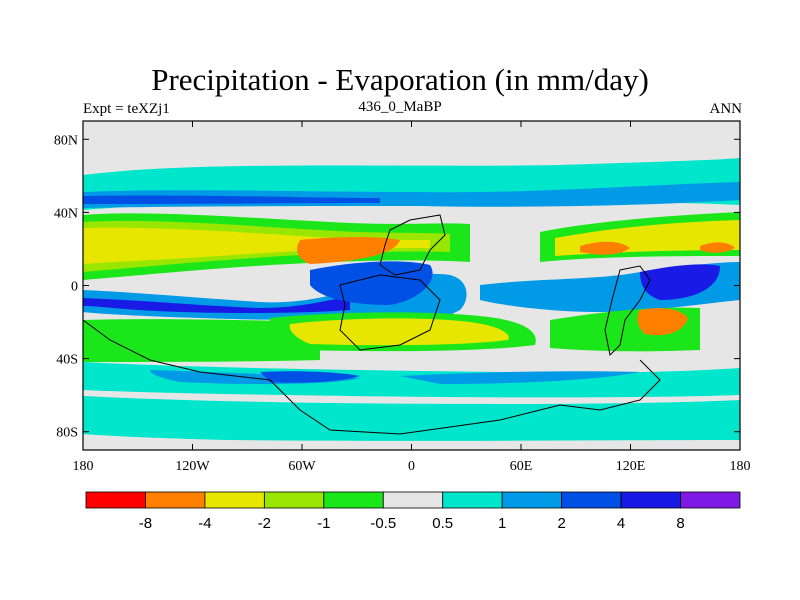 Image resolution: width=800 pixels, height=600 pixels. What do you see at coordinates (413, 511) in the screenshot?
I see `colorbar: -8 -4 -2 -1 -0.5 0.5 1 2 4 8` at bounding box center [413, 511].